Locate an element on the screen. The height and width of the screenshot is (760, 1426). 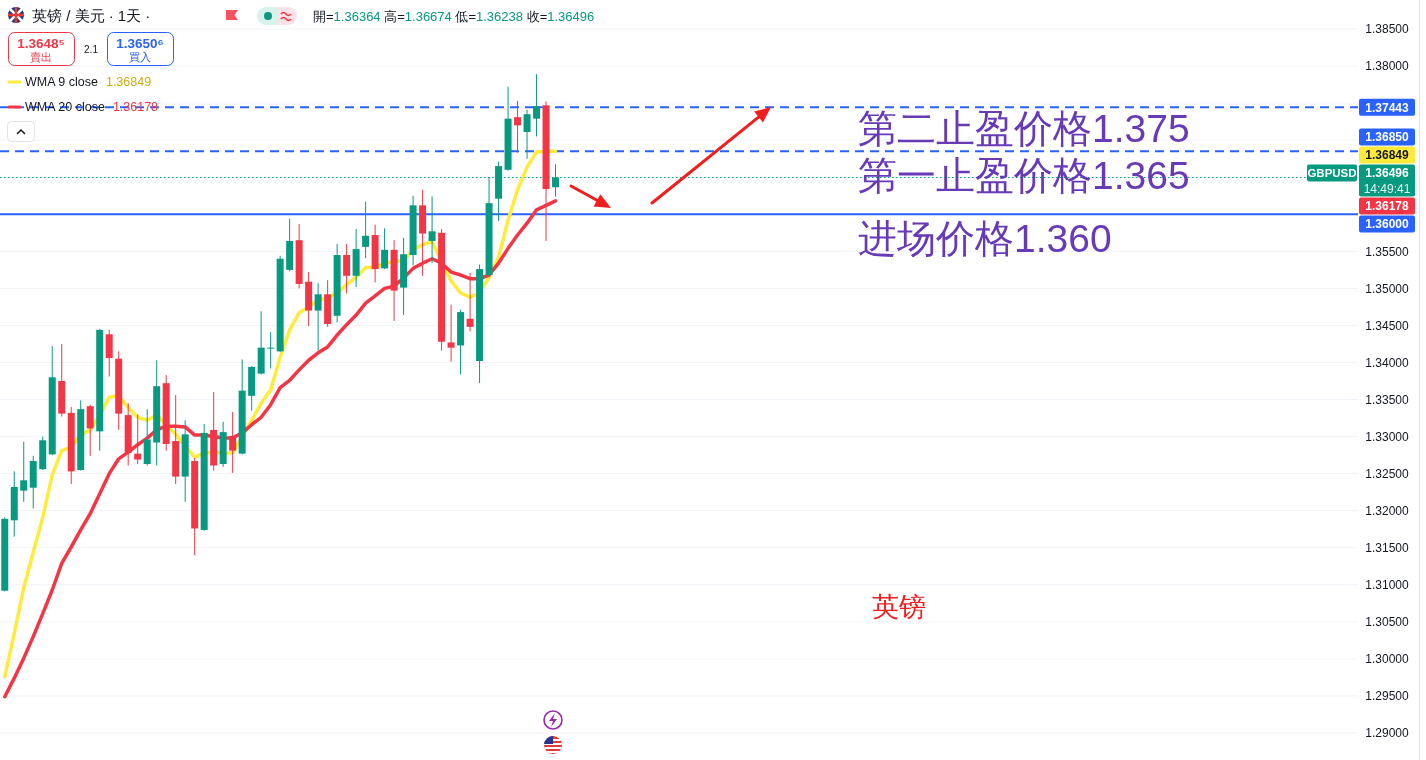
ref-line-label: 1.36000 is located at coordinates (1387, 224).